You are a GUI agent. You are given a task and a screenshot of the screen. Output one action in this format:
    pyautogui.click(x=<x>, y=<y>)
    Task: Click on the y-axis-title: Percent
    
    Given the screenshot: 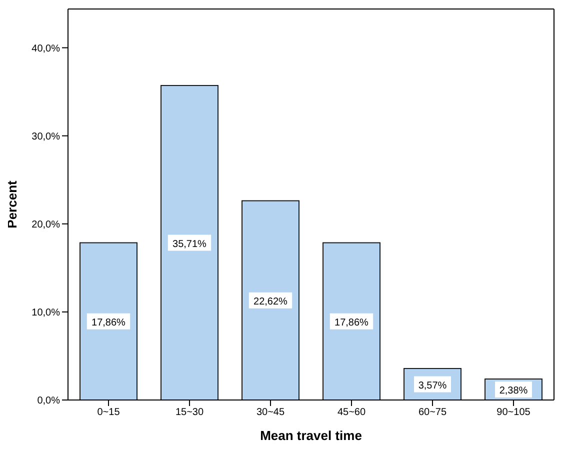 What is the action you would take?
    pyautogui.click(x=12, y=204)
    